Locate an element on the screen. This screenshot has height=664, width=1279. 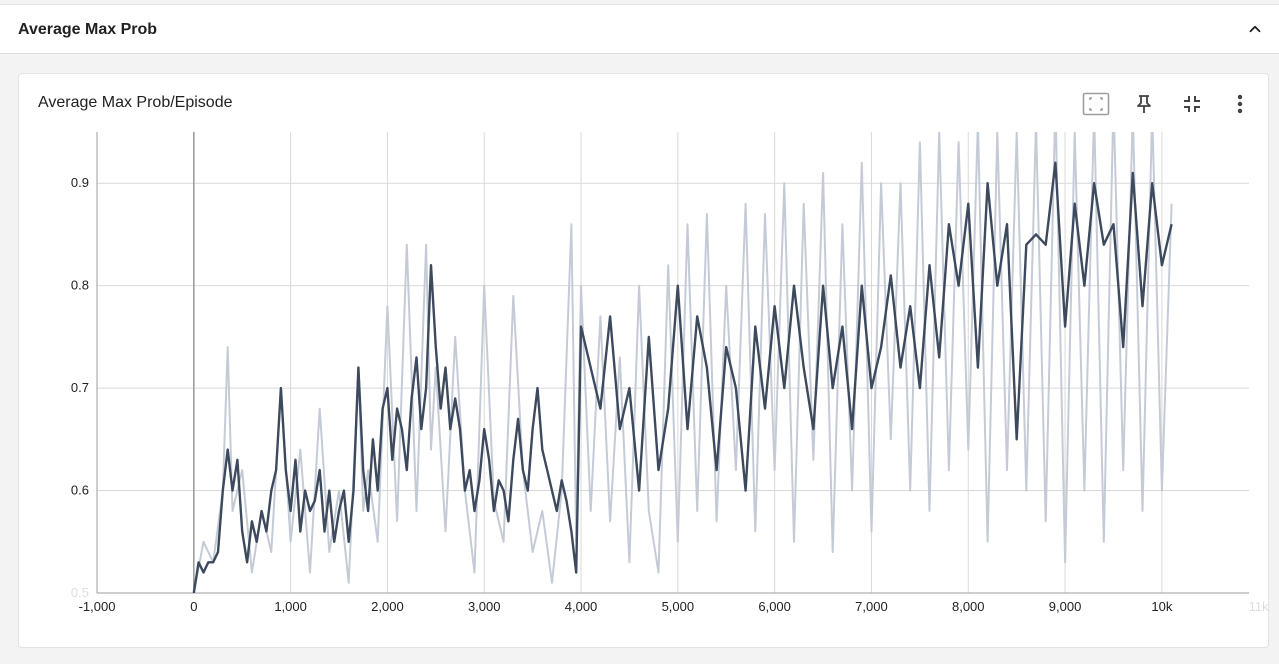
x-tick-label: 9,000 is located at coordinates (1065, 606).